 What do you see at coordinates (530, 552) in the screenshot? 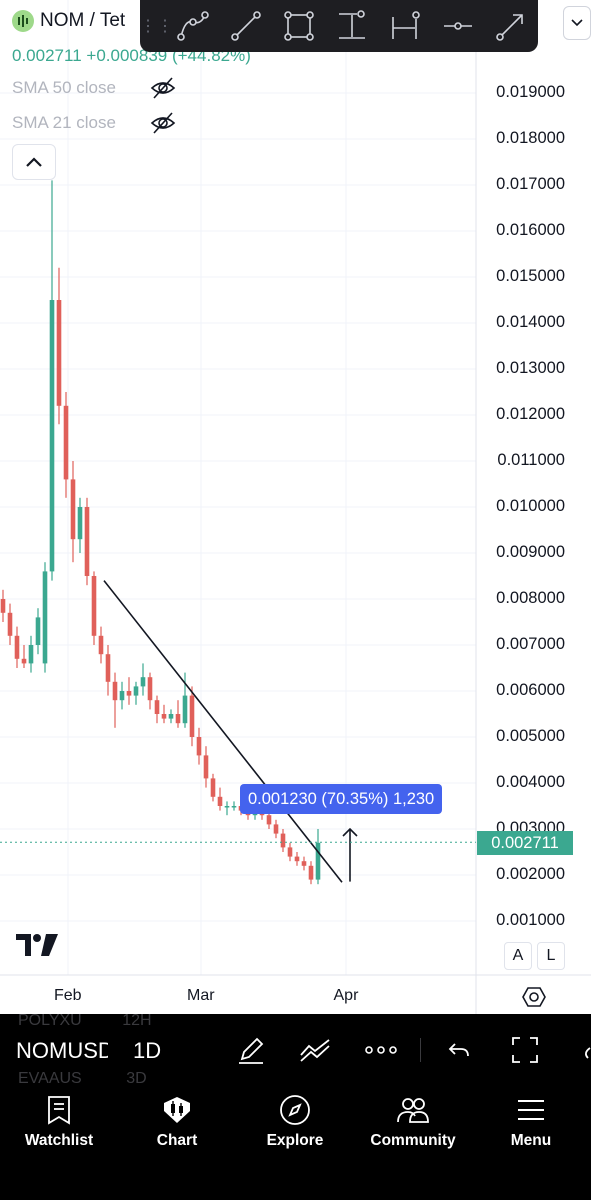
I see `price-tick-label: 0.009000` at bounding box center [530, 552].